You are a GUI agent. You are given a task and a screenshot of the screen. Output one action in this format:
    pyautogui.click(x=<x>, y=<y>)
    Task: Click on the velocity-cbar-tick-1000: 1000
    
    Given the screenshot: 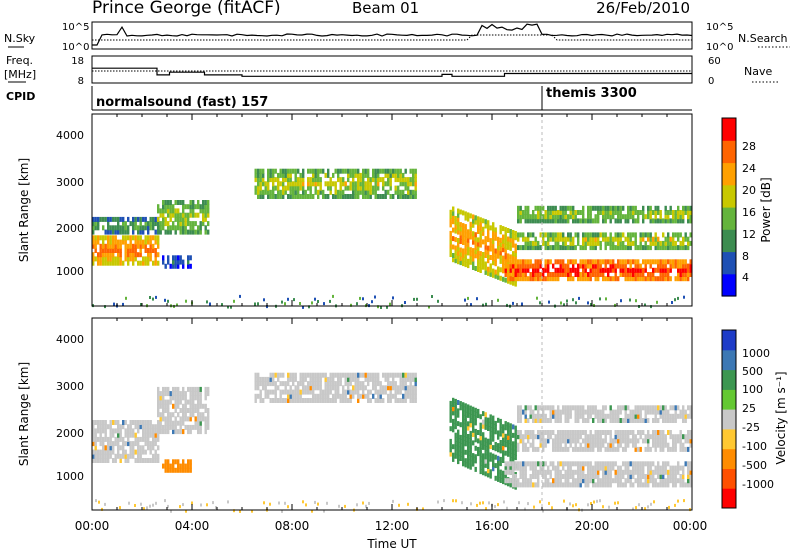 What is the action you would take?
    pyautogui.click(x=756, y=353)
    